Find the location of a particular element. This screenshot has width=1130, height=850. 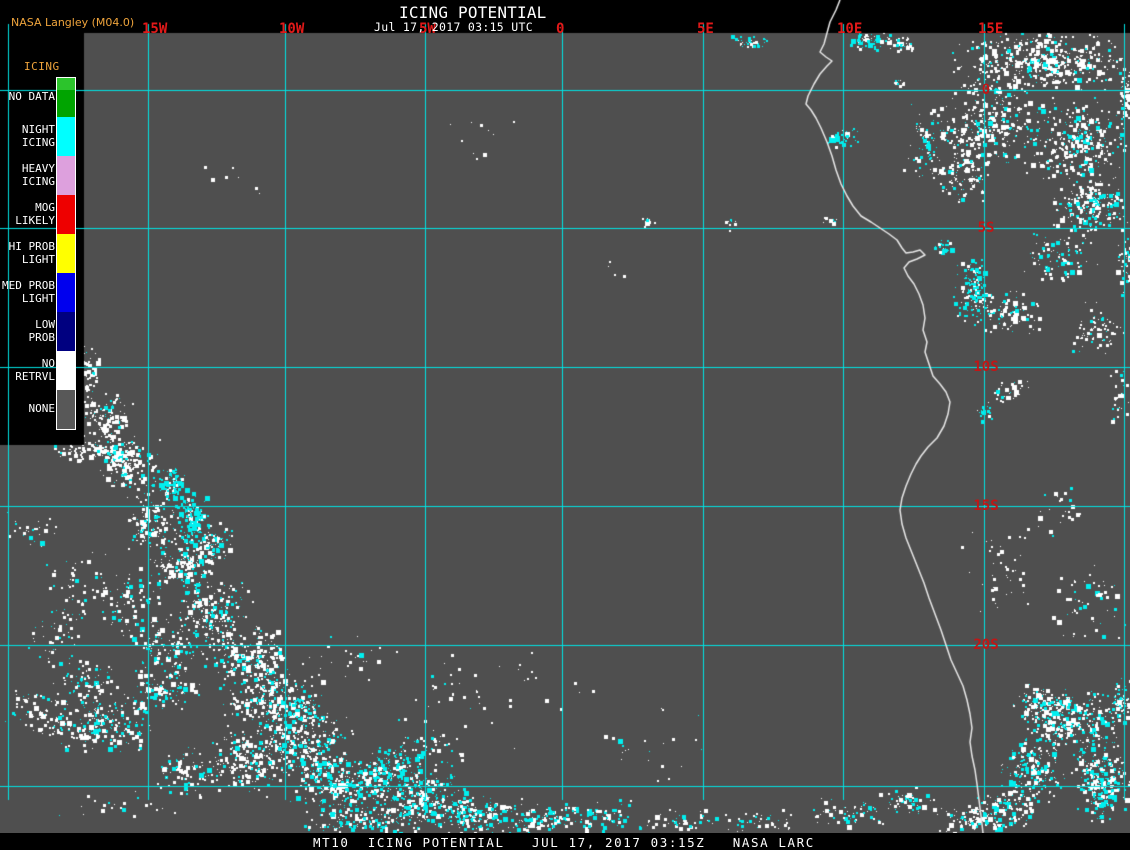

lat-label-15S: 15S is located at coordinates (986, 506).